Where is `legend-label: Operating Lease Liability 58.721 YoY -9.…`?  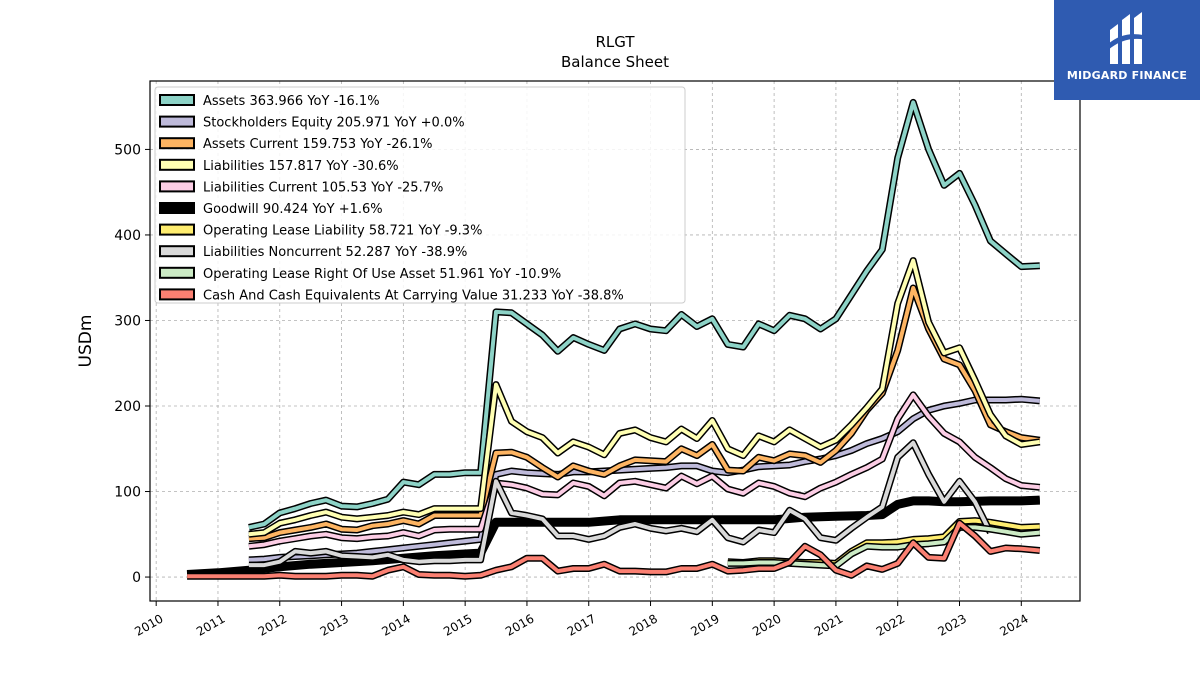 legend-label: Operating Lease Liability 58.721 YoY -9.… is located at coordinates (342, 231).